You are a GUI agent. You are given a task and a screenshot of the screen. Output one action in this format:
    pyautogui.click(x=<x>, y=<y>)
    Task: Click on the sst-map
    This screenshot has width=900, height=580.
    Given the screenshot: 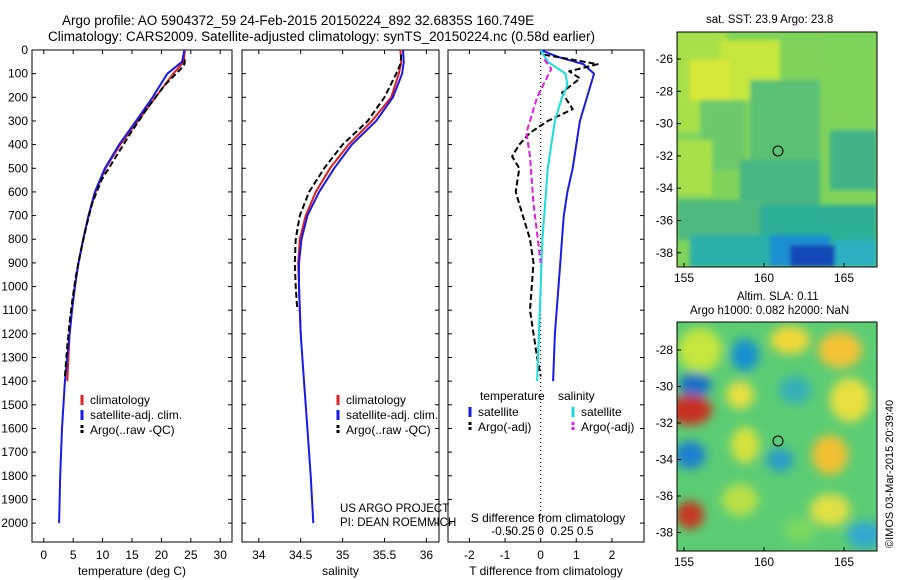 What is the action you would take?
    pyautogui.click(x=777, y=149)
    